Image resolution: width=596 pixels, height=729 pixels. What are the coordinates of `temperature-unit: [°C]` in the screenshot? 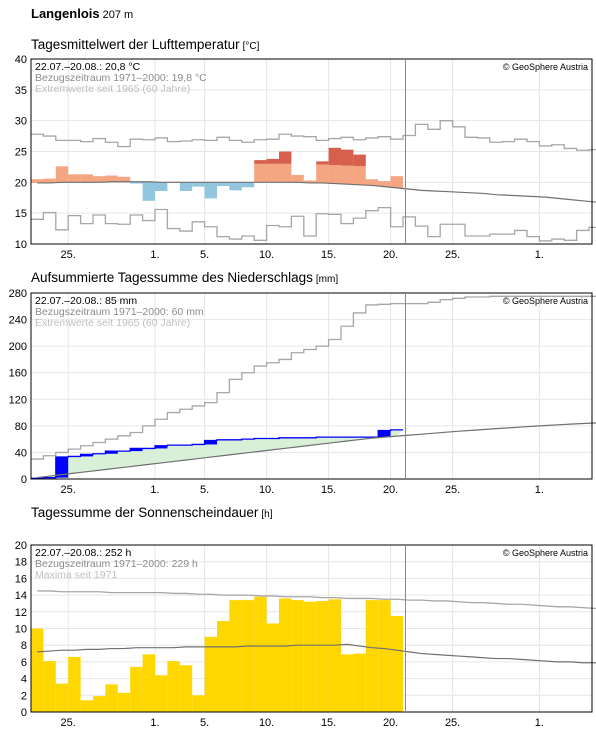 It's located at (251, 46).